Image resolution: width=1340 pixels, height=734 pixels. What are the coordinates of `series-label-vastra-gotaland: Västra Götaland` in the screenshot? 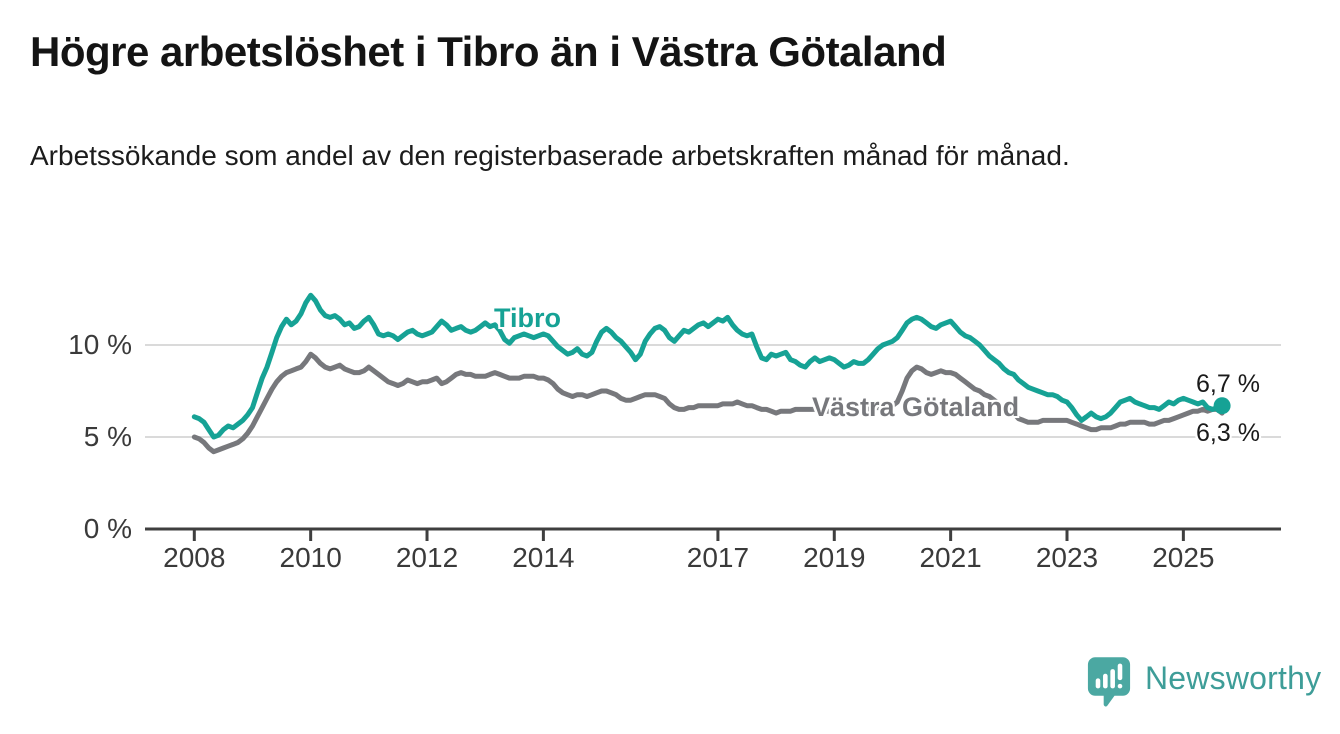 It's located at (916, 407).